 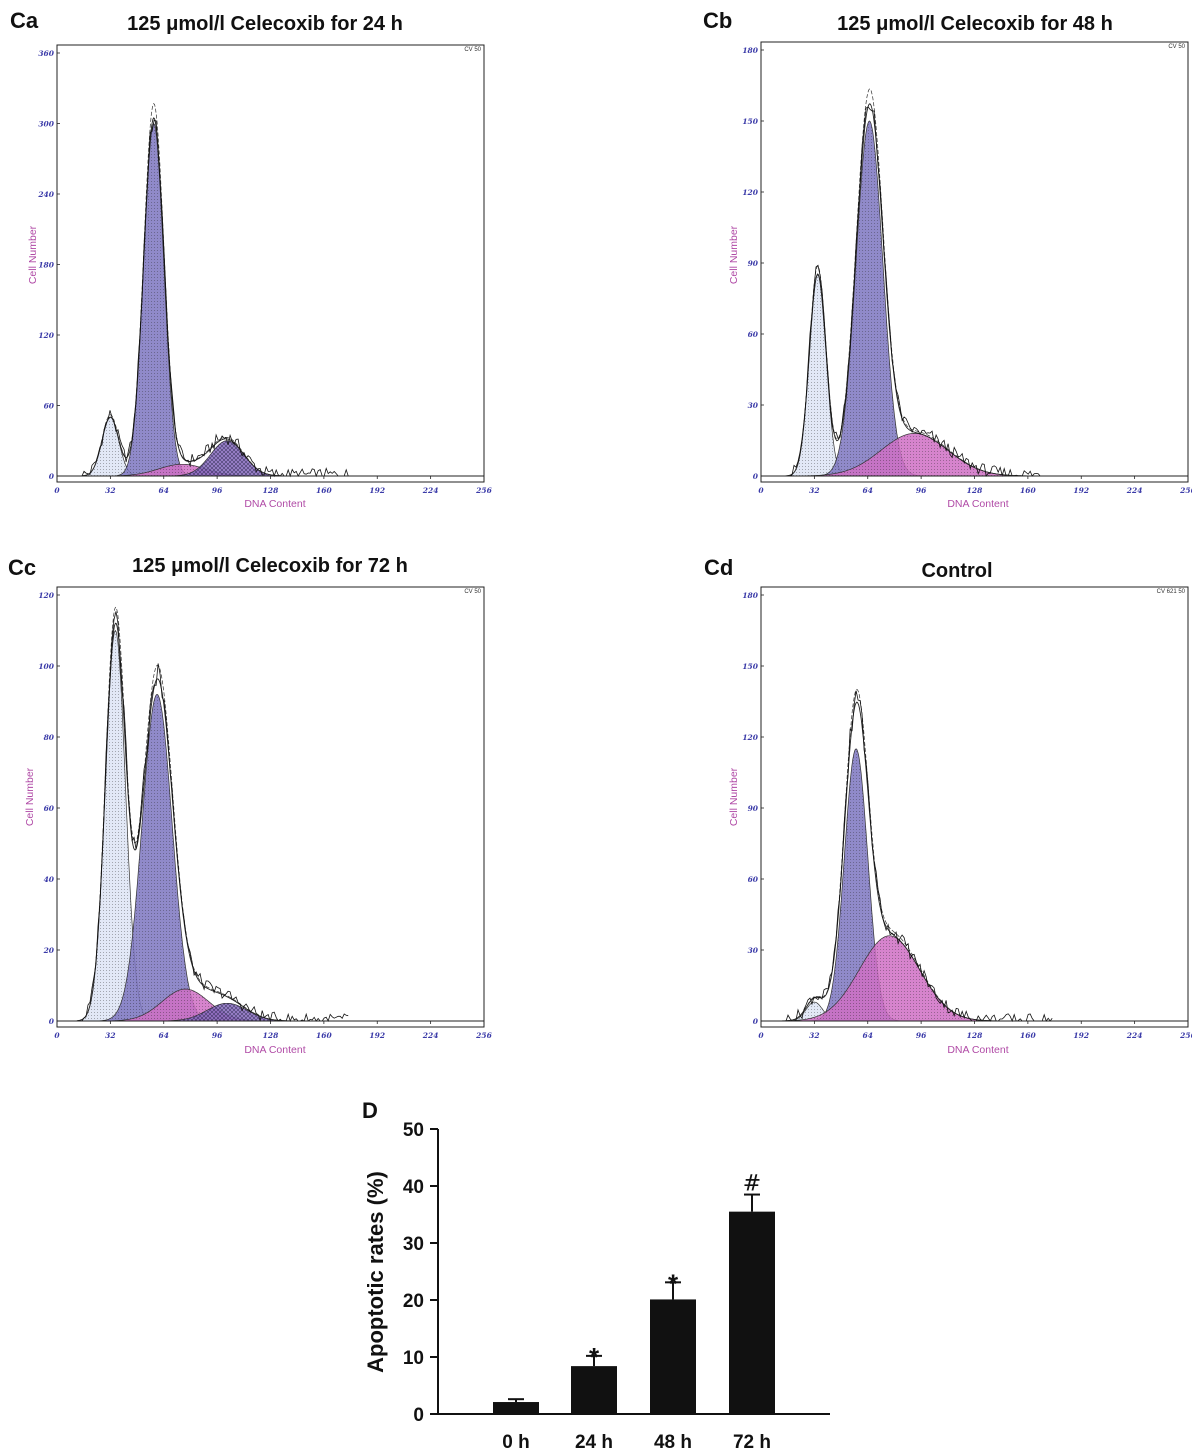 I want to click on x-tick-label: 24 h, so click(x=594, y=1442).